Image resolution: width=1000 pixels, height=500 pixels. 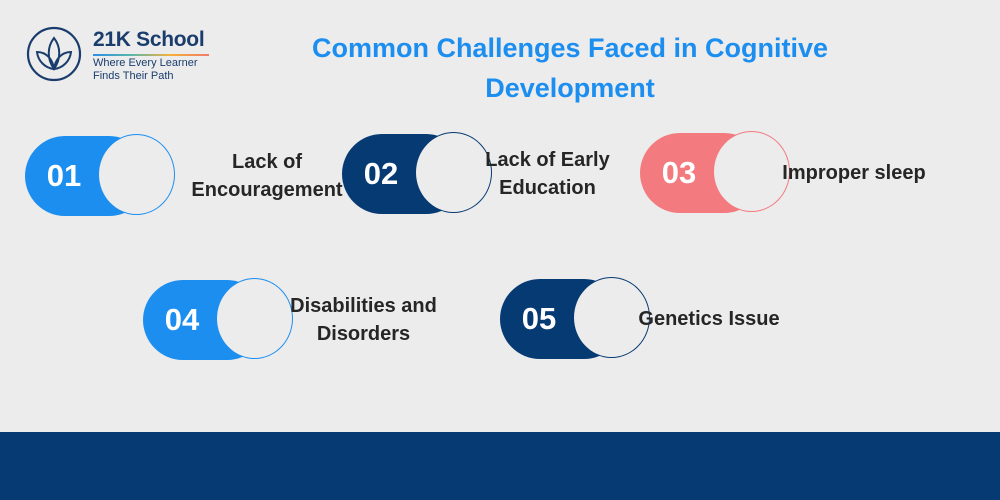 What do you see at coordinates (854, 173) in the screenshot?
I see `challenge-label: Improper sleep` at bounding box center [854, 173].